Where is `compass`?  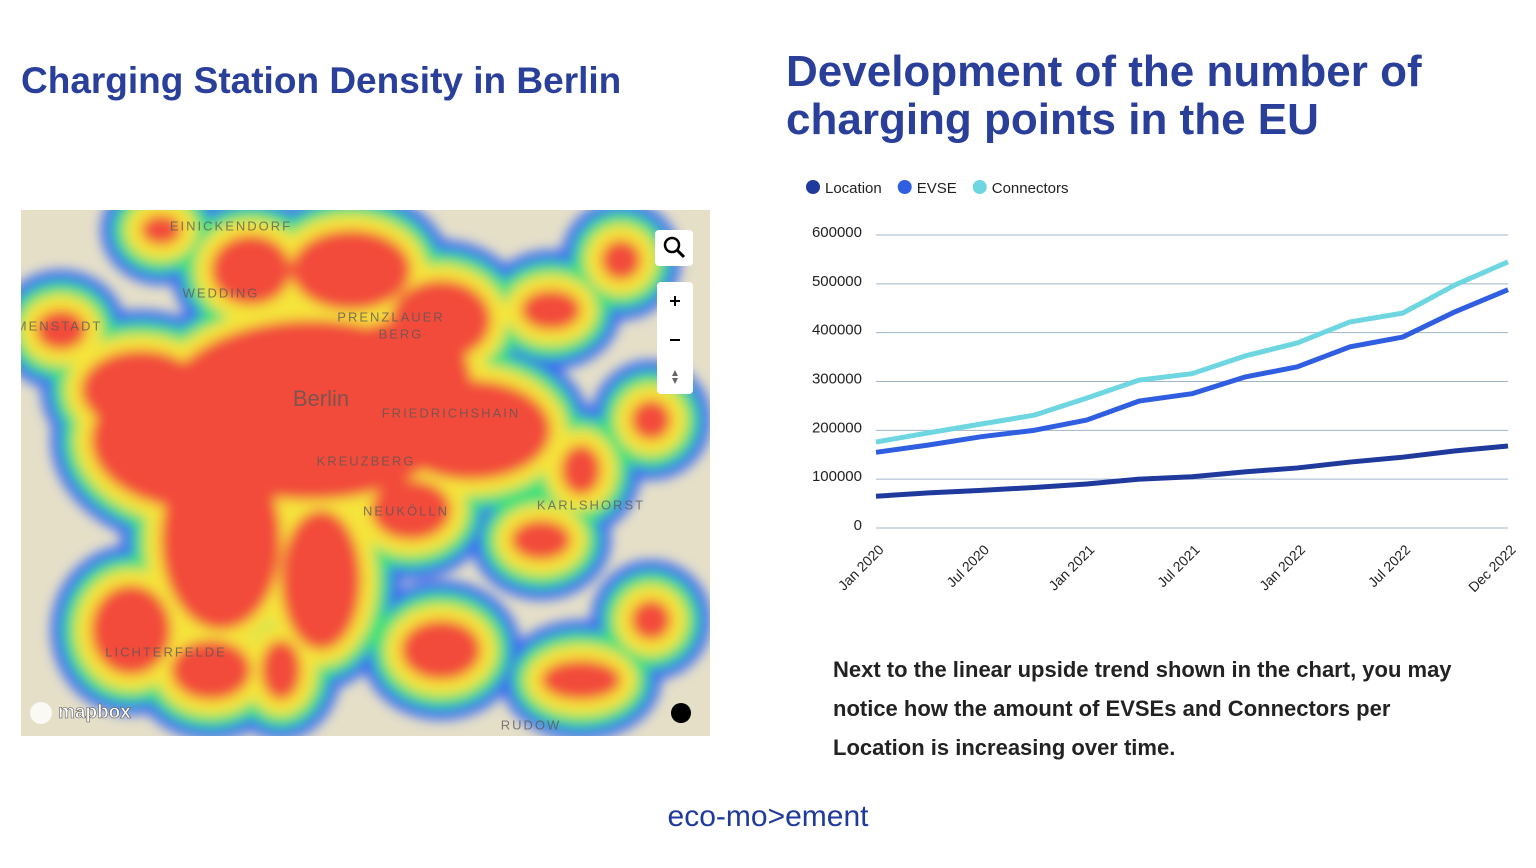
compass is located at coordinates (675, 377).